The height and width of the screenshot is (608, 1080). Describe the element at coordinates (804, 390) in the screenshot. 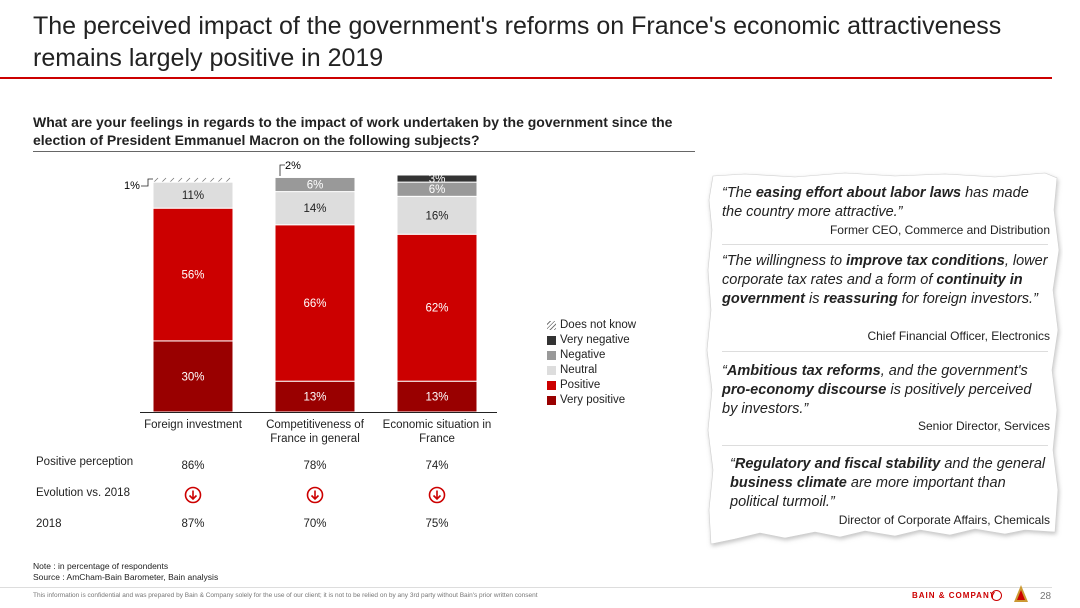

I see `quote-emphasis: pro-economy discourse` at that location.